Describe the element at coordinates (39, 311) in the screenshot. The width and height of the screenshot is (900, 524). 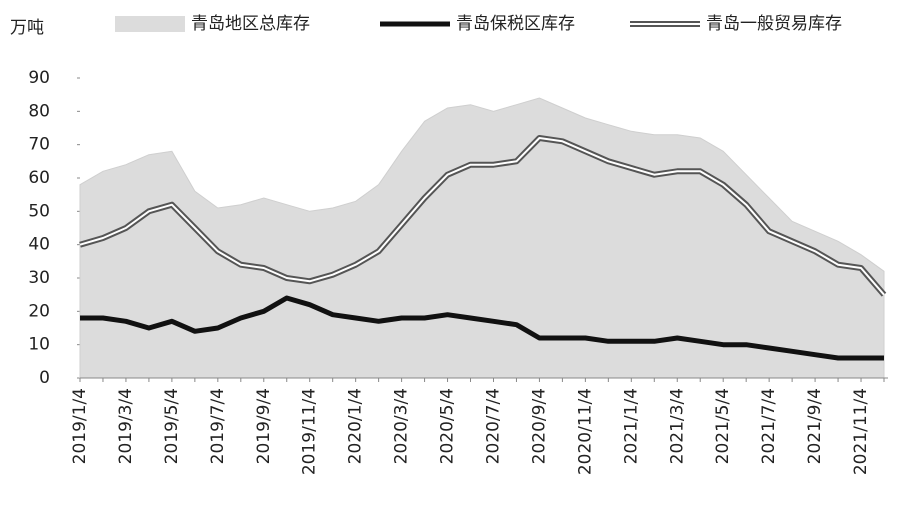
I see `y-tick-label: 20` at that location.